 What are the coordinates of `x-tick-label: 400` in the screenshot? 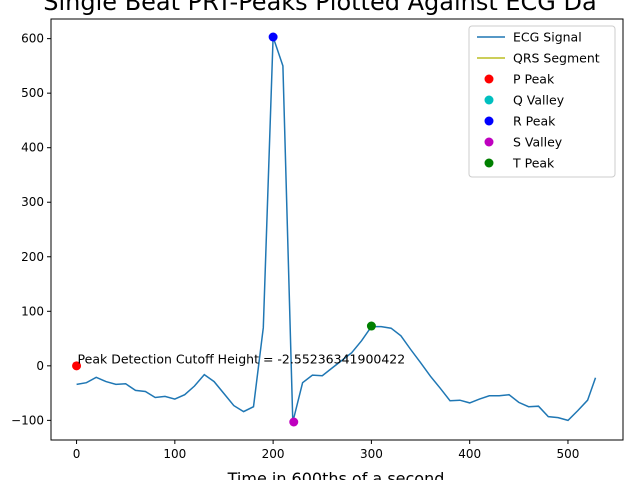 It's located at (469, 454).